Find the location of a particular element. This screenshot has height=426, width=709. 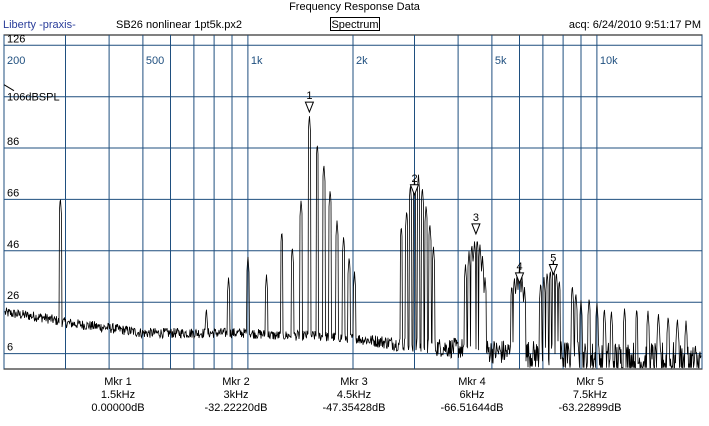

marker-readout-5: Mkr 5 7.5kHz -63.22899dB is located at coordinates (590, 395).